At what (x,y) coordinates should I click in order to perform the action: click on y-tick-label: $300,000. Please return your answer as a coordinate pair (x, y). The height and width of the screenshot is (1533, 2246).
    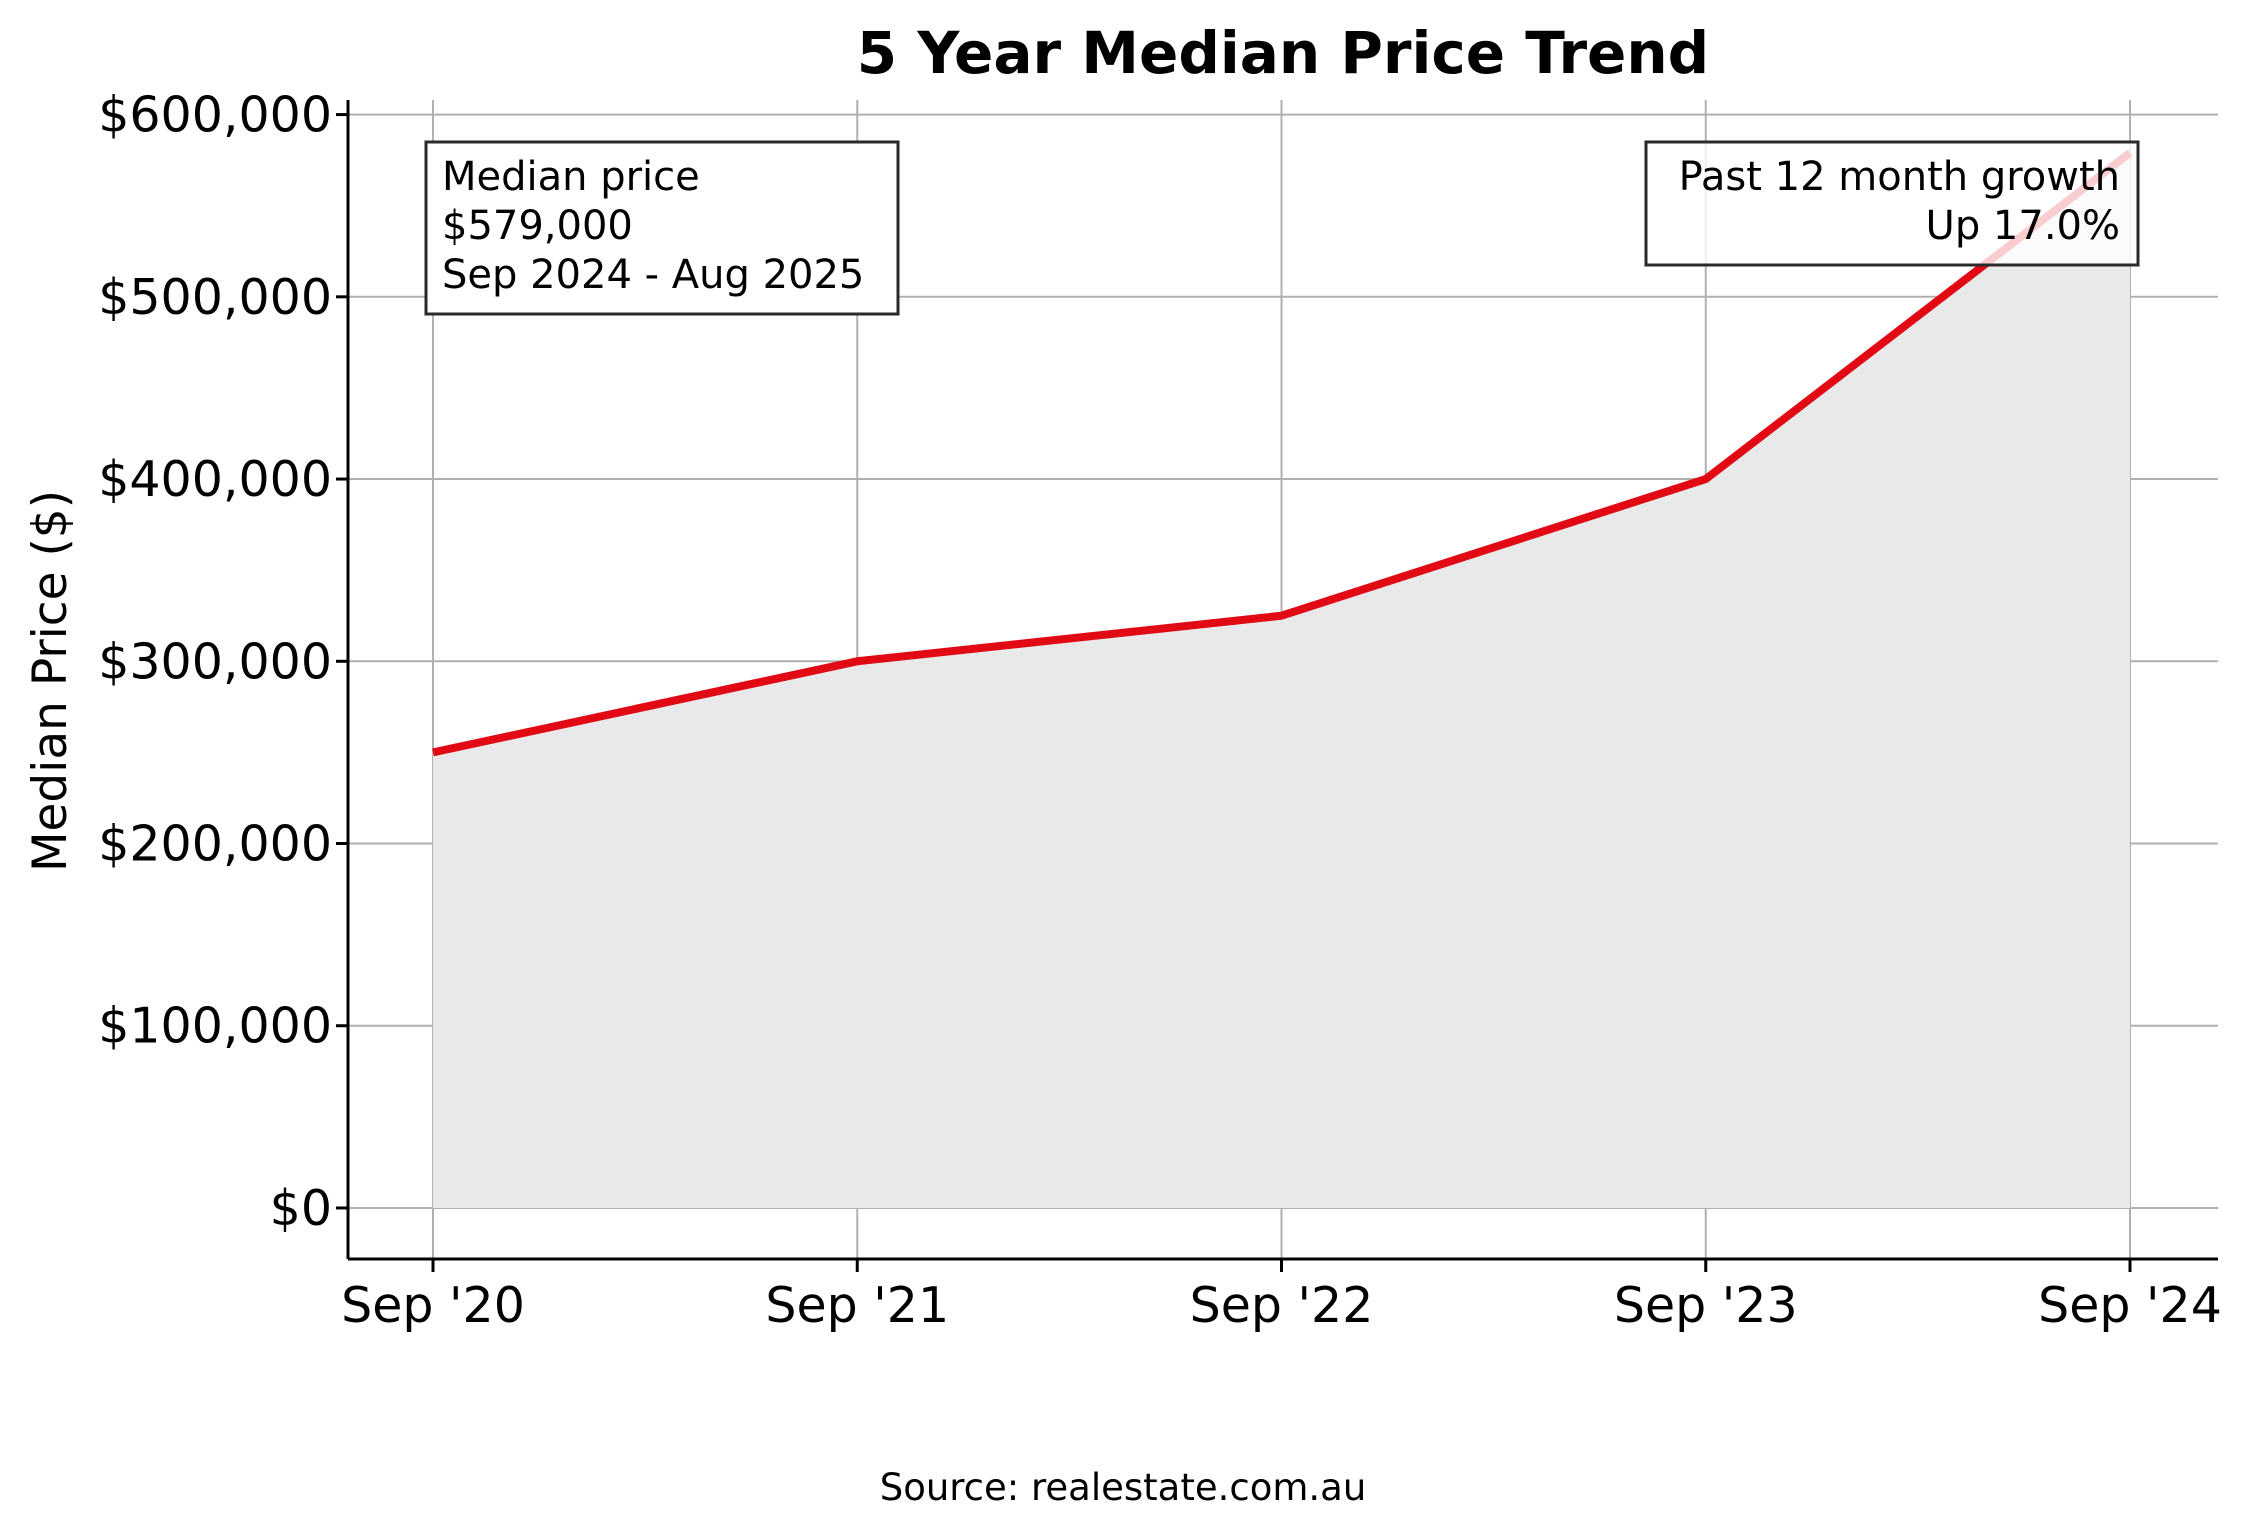
    Looking at the image, I should click on (215, 661).